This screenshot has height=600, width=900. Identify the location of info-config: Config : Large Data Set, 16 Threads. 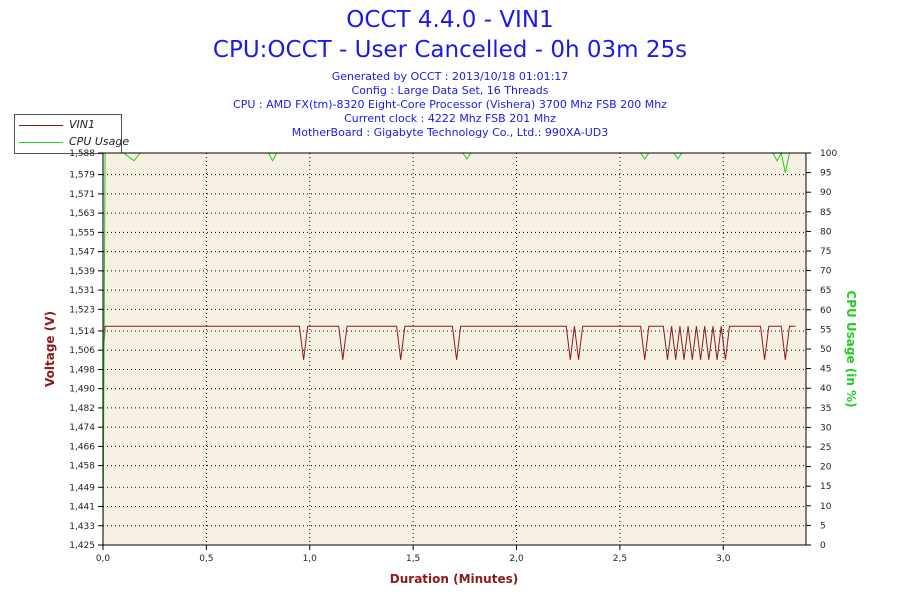
(450, 90).